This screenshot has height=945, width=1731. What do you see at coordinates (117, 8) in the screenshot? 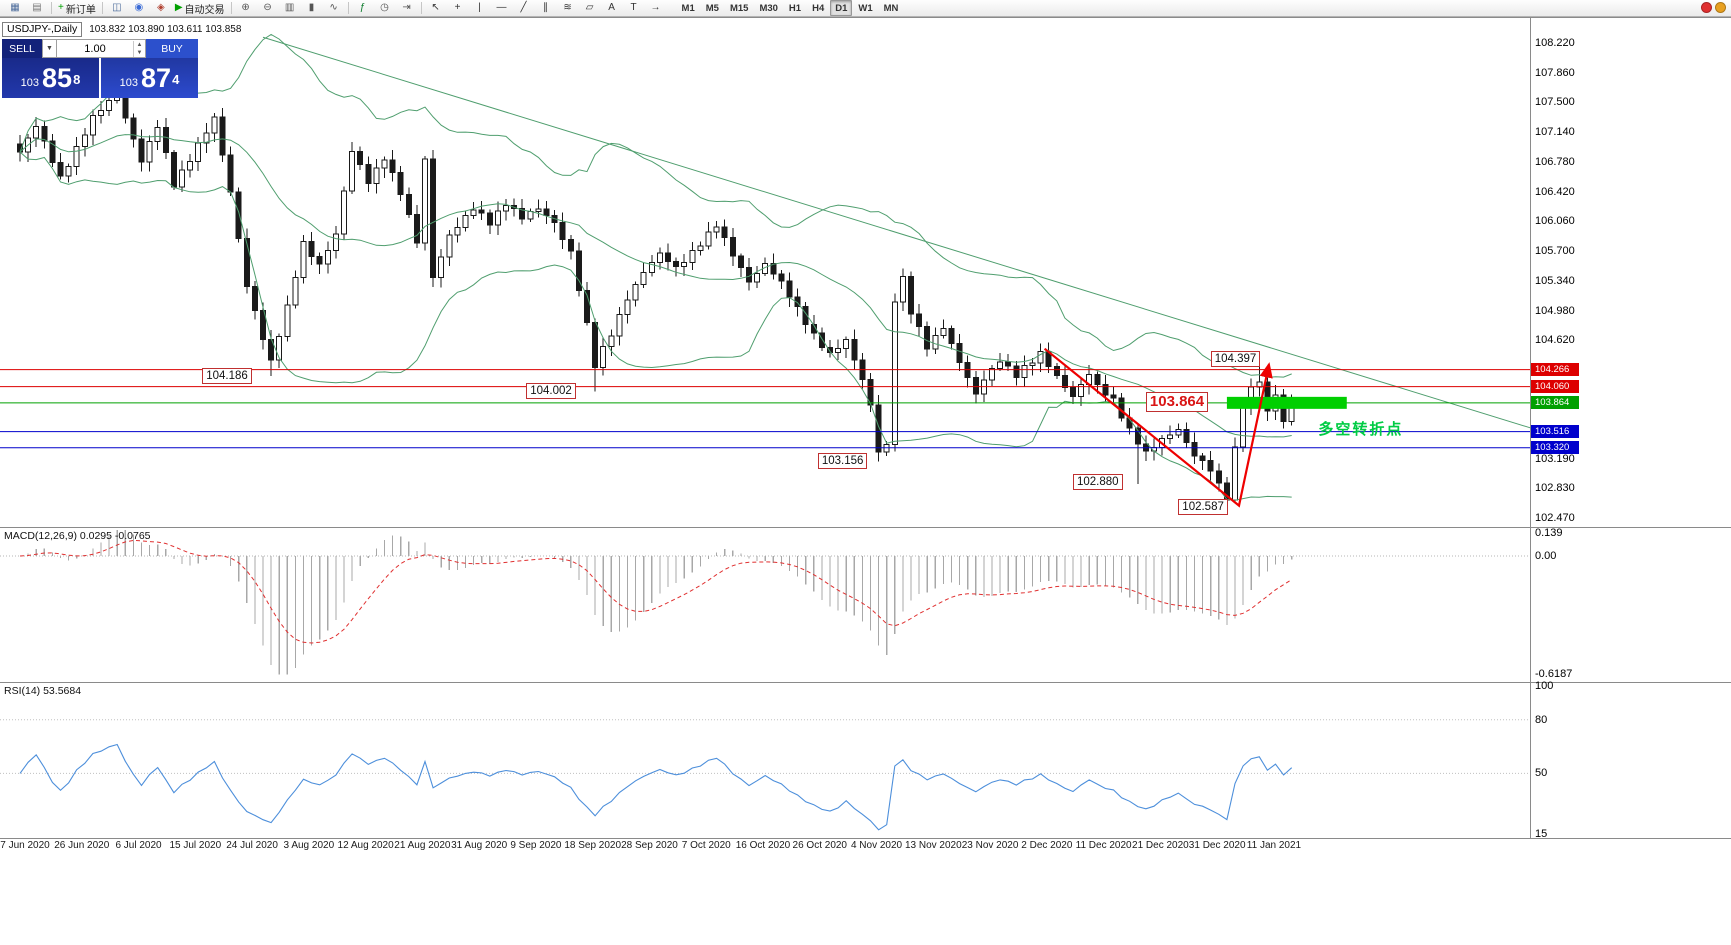
I see `market-watch-button: ◫` at bounding box center [117, 8].